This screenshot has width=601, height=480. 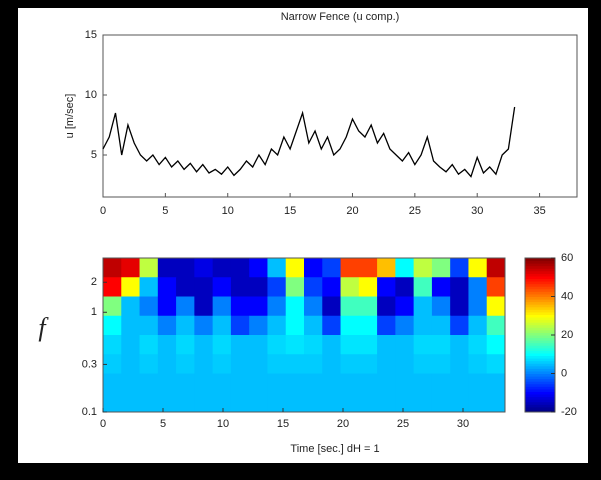 I want to click on x-axis-label: Time [sec.] dH = 1, so click(x=334, y=449).